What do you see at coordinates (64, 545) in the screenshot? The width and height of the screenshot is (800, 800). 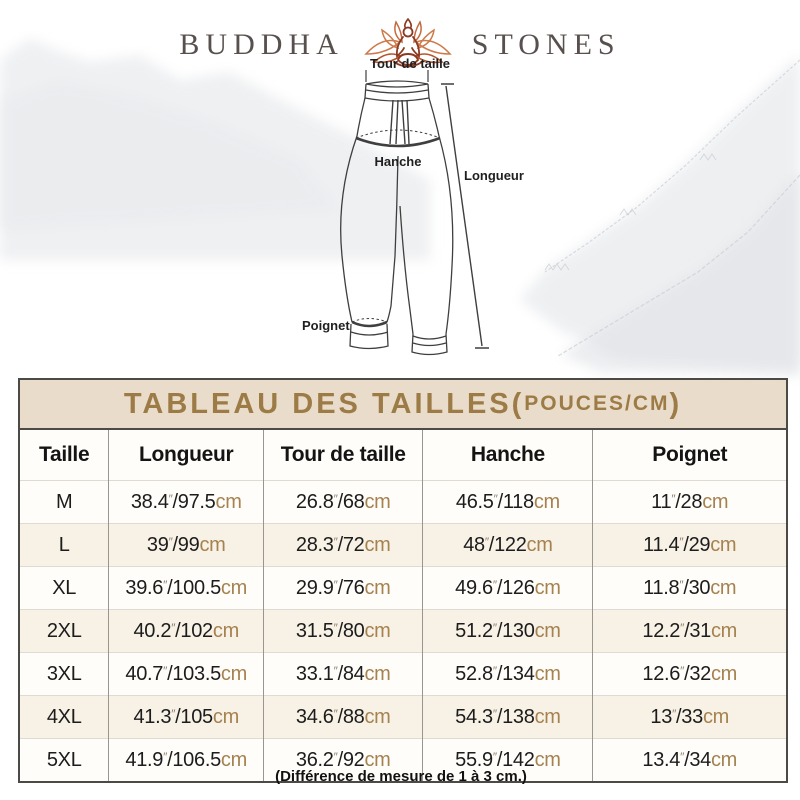 I see `size-label: L` at bounding box center [64, 545].